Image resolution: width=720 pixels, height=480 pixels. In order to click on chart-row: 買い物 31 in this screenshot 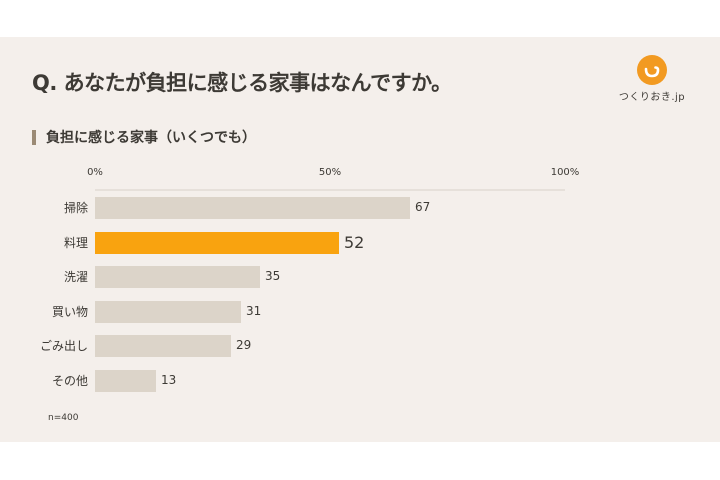, I will do `click(360, 312)`.